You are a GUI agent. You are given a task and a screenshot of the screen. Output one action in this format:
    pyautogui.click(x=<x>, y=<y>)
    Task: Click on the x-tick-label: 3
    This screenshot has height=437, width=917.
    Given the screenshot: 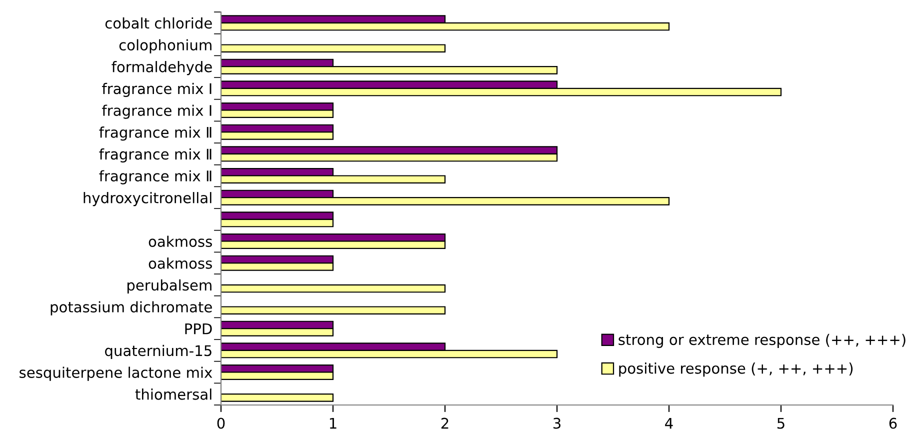 What is the action you would take?
    pyautogui.click(x=556, y=423)
    